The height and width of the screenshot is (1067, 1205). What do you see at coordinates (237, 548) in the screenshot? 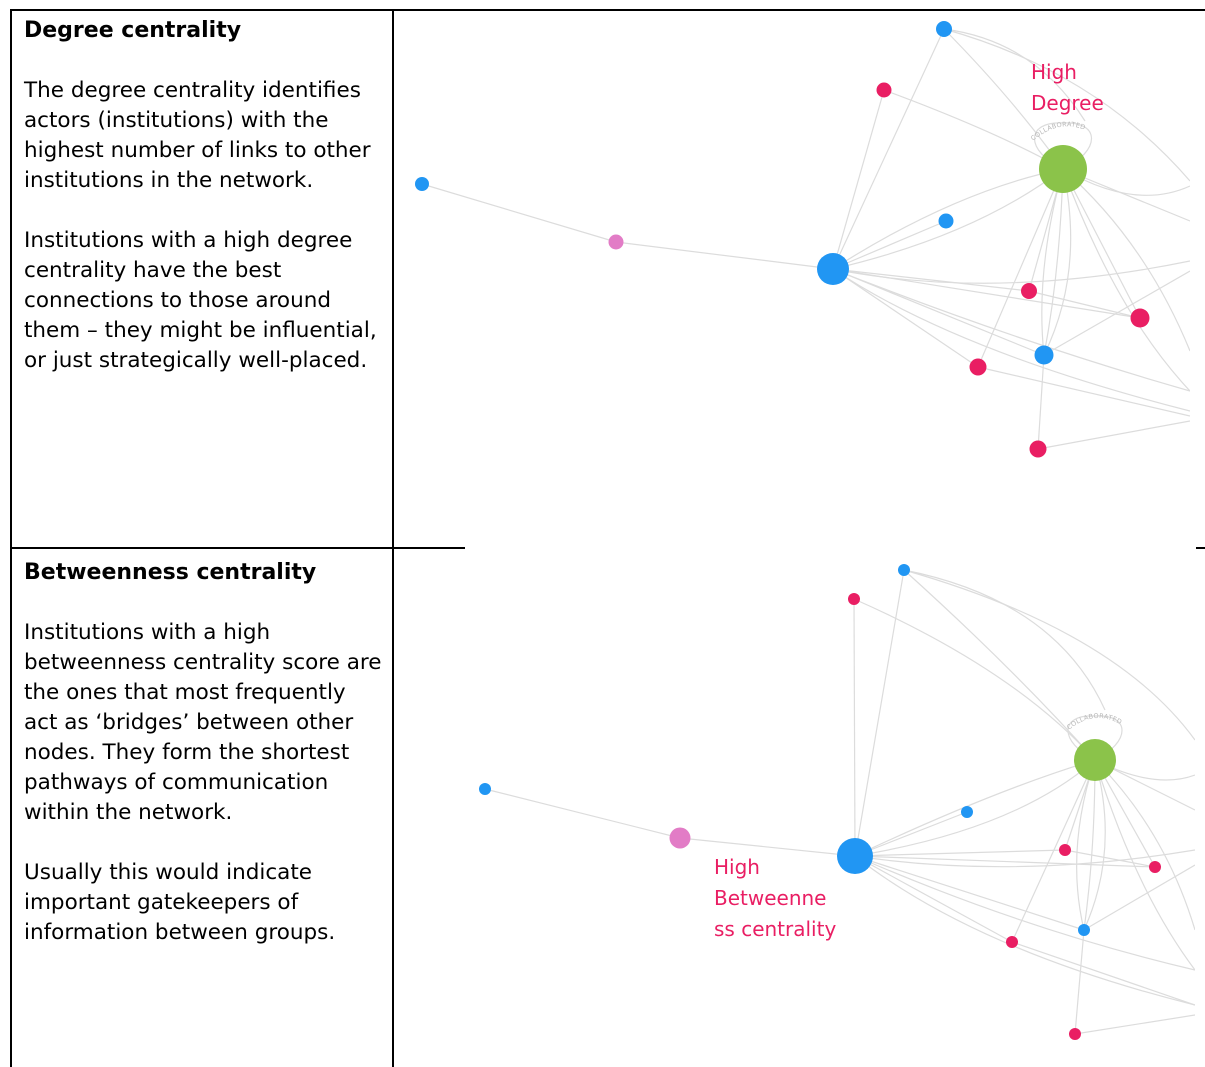
I see `row-divider-left` at bounding box center [237, 548].